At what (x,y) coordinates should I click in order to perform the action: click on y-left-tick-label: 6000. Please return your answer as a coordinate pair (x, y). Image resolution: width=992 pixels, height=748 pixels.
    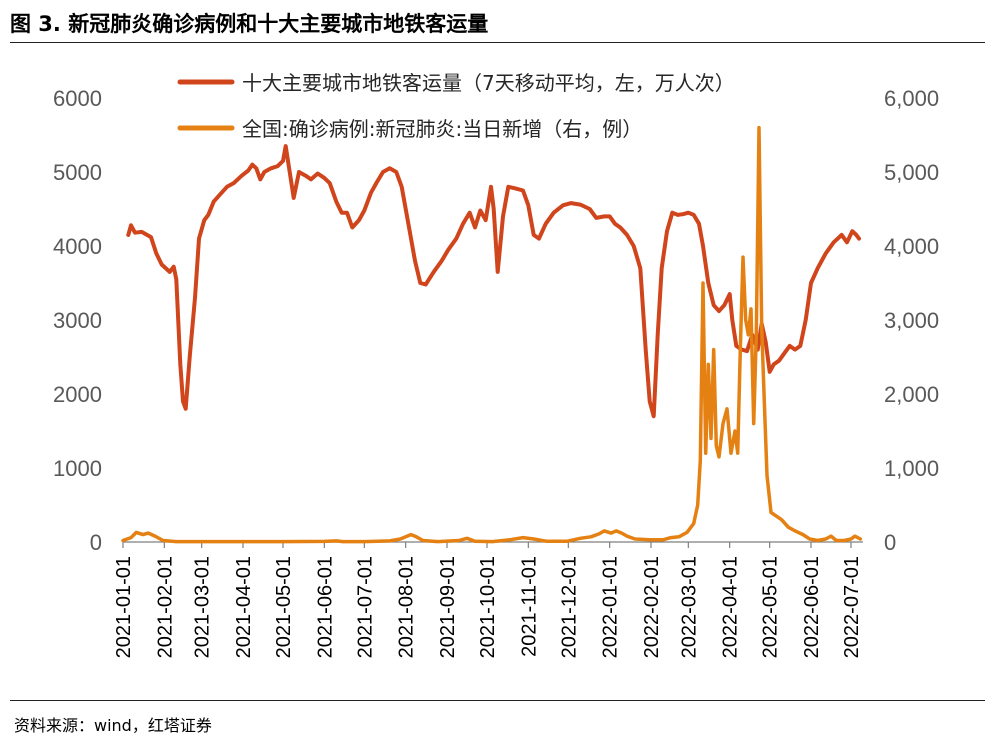
    Looking at the image, I should click on (77, 98).